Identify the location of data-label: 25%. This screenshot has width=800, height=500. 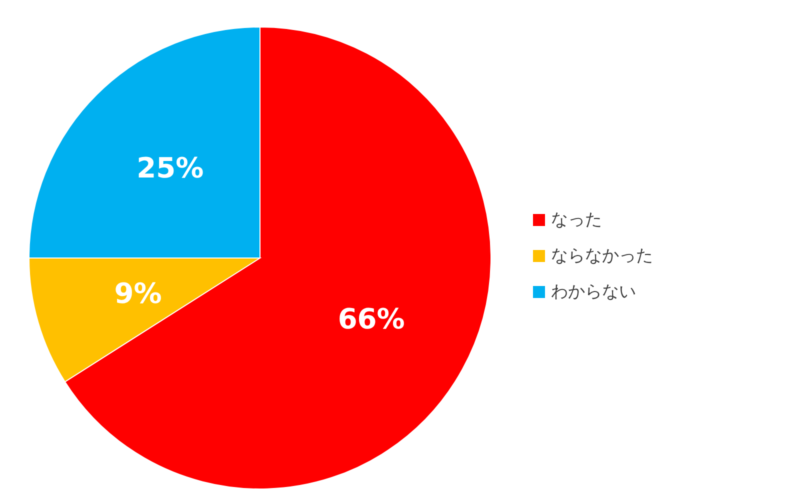
(170, 168).